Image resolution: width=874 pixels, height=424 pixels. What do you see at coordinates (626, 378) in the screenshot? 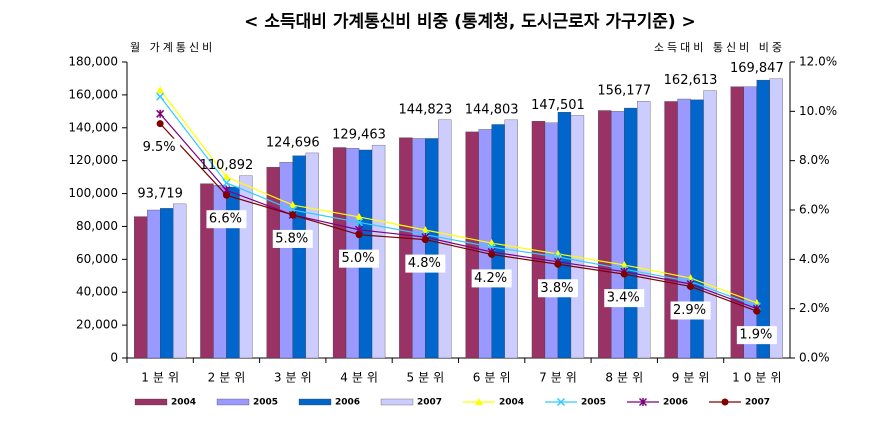
I see `x-tick-label: 8분위` at bounding box center [626, 378].